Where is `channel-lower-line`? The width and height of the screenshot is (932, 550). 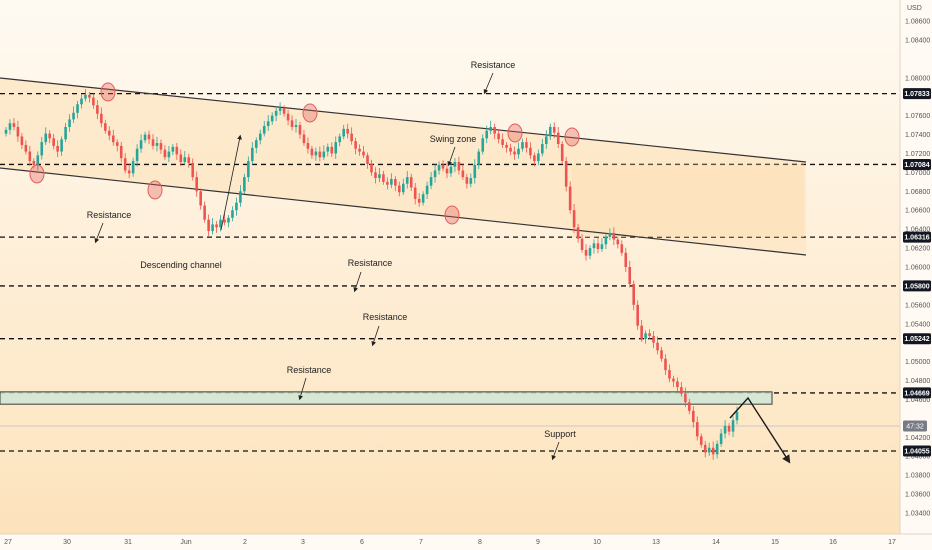 channel-lower-line is located at coordinates (403, 211).